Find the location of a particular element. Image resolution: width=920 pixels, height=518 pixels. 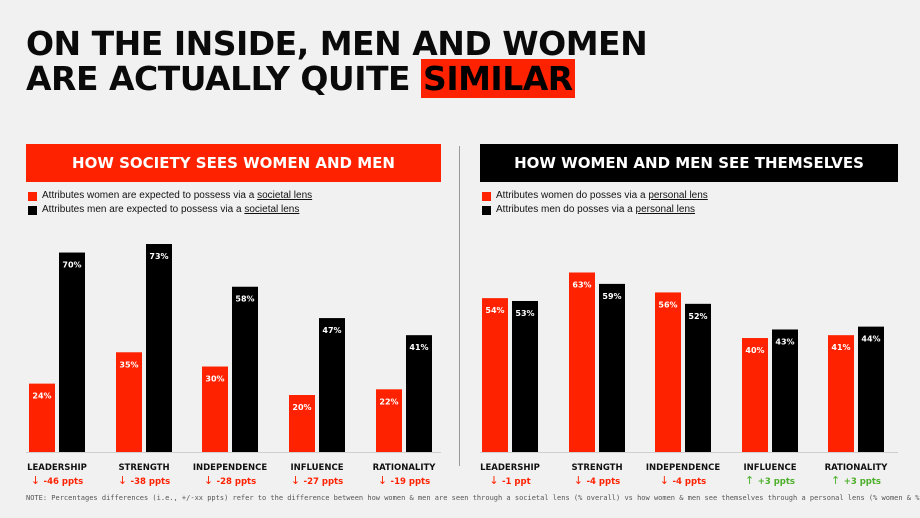

title-line-2: ARE ACTUALLY QUITE SIMILAR is located at coordinates (336, 78).